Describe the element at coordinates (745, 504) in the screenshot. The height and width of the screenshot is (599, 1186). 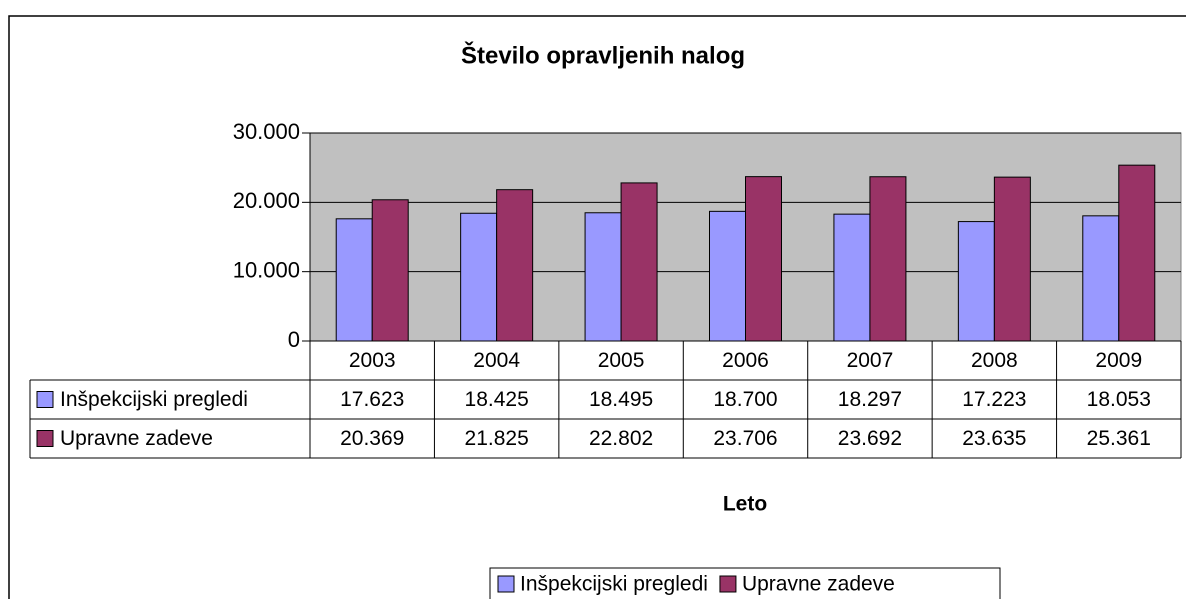
I see `x-axis-label: Leto` at that location.